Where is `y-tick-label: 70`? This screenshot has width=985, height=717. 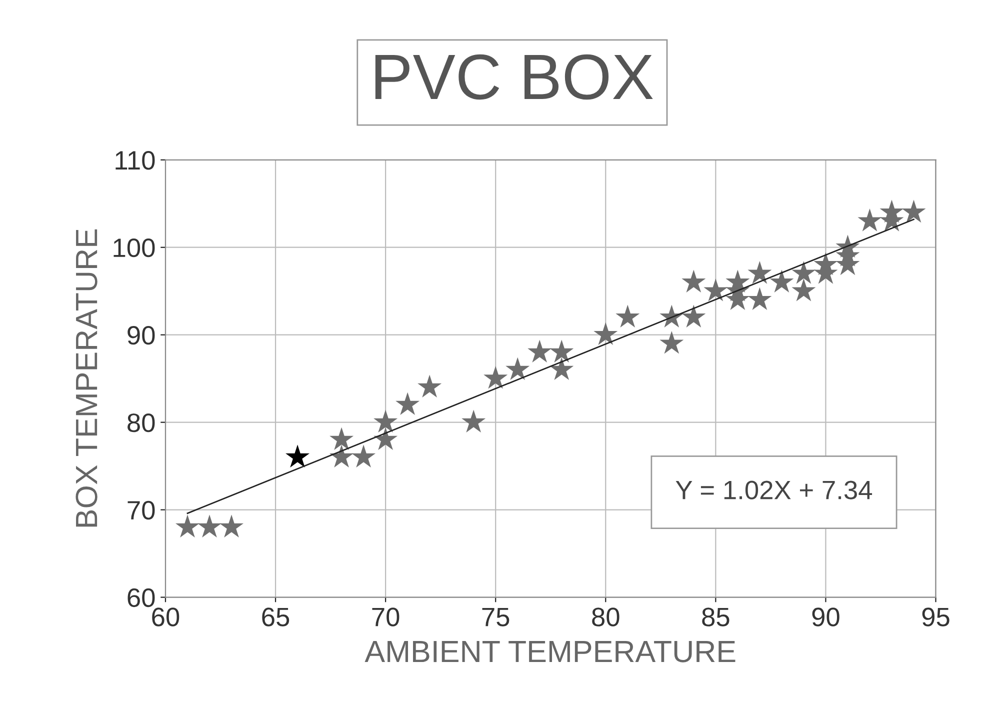 y-tick-label: 70 is located at coordinates (141, 510).